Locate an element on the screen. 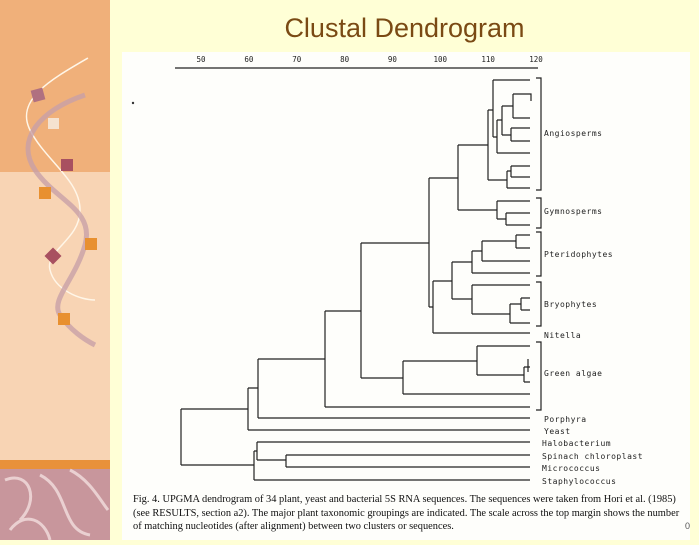 This screenshot has height=545, width=699. scale-tick-label: 80 is located at coordinates (345, 59).